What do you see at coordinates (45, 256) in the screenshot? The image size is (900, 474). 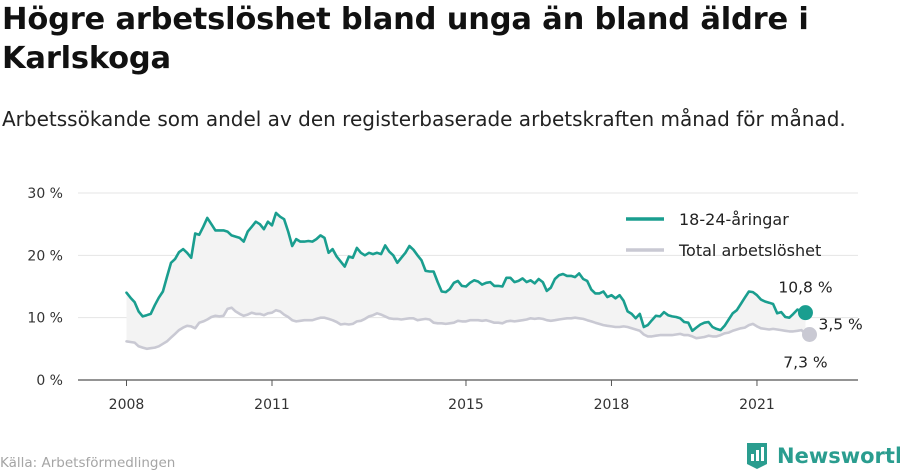 I see `y-tick-label: 20 %` at bounding box center [45, 256].